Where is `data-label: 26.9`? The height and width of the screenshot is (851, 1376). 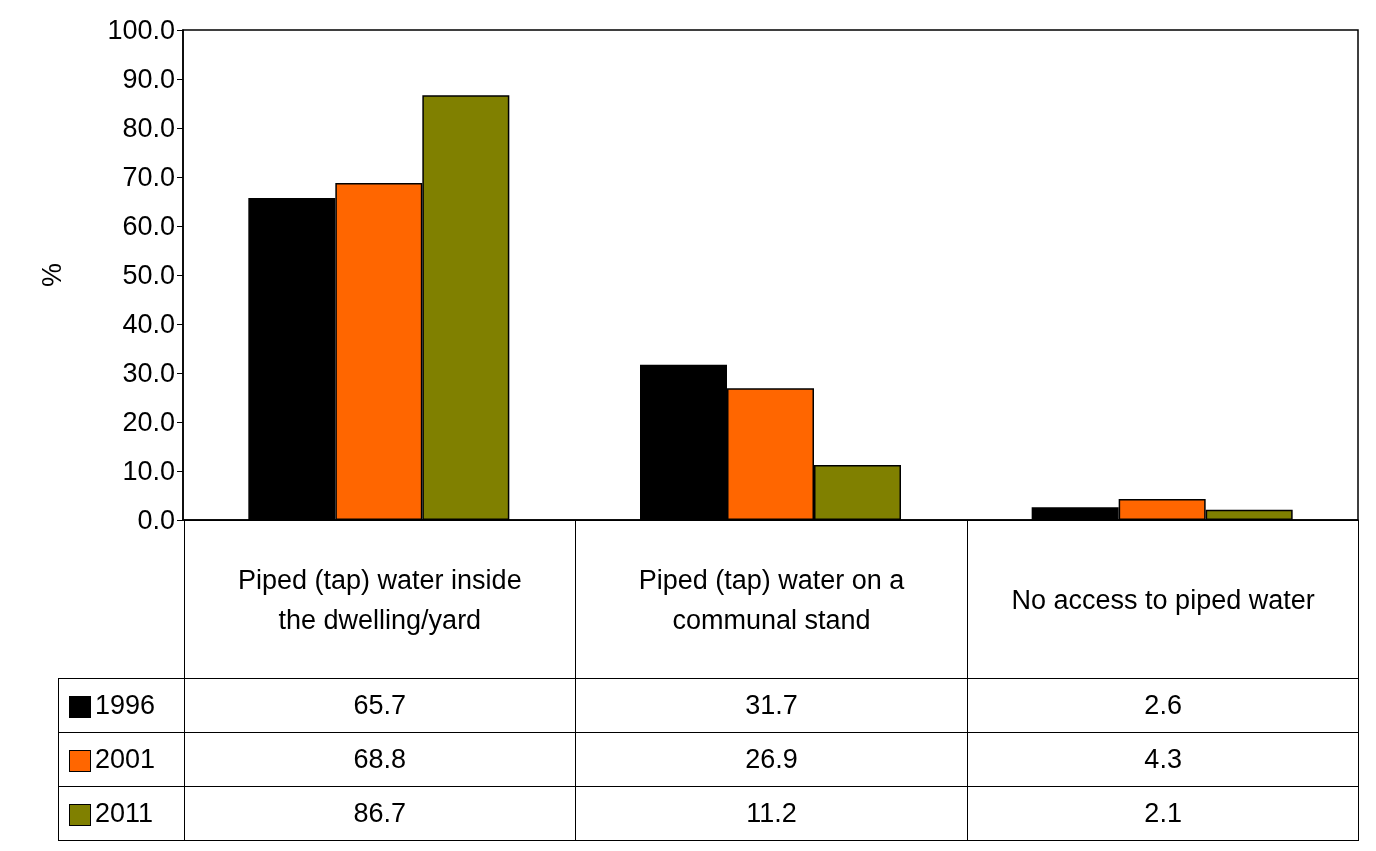
data-label: 26.9 is located at coordinates (771, 759).